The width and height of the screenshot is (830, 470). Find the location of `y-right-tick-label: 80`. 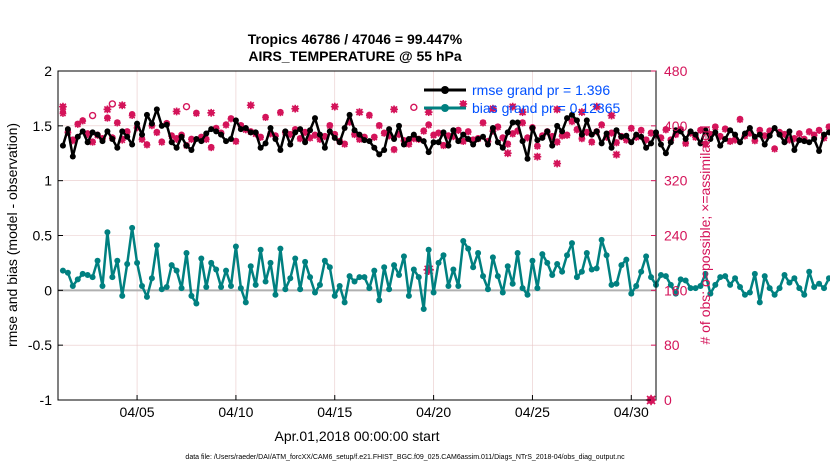

y-right-tick-label: 80 is located at coordinates (672, 345).